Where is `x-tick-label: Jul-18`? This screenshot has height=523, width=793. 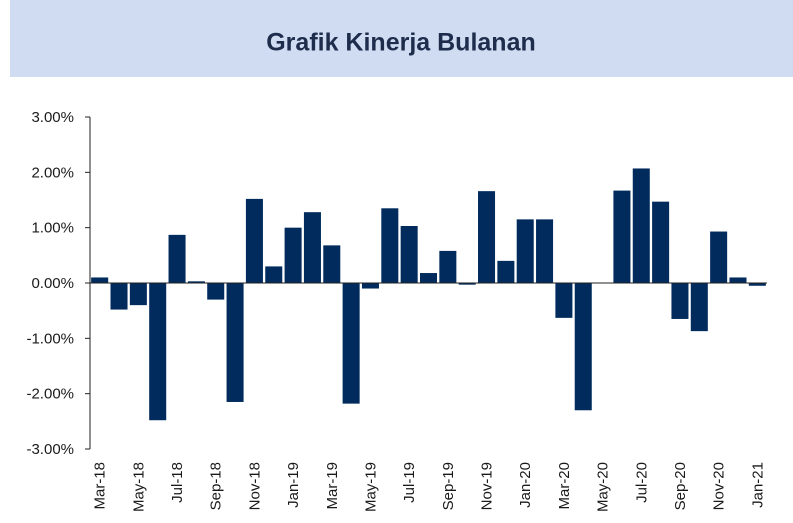 x-tick-label: Jul-18 is located at coordinates (177, 482).